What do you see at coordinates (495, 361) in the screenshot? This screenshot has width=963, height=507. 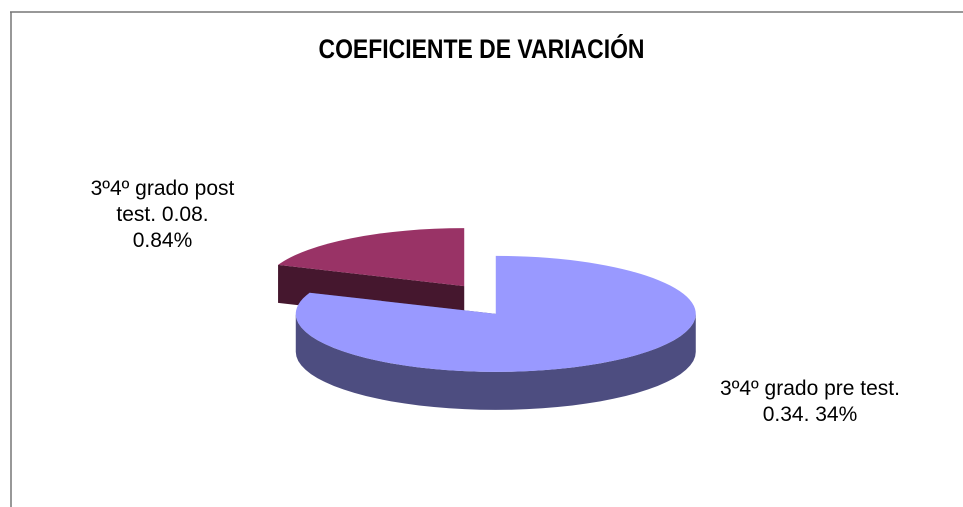 I see `slice-side` at bounding box center [495, 361].